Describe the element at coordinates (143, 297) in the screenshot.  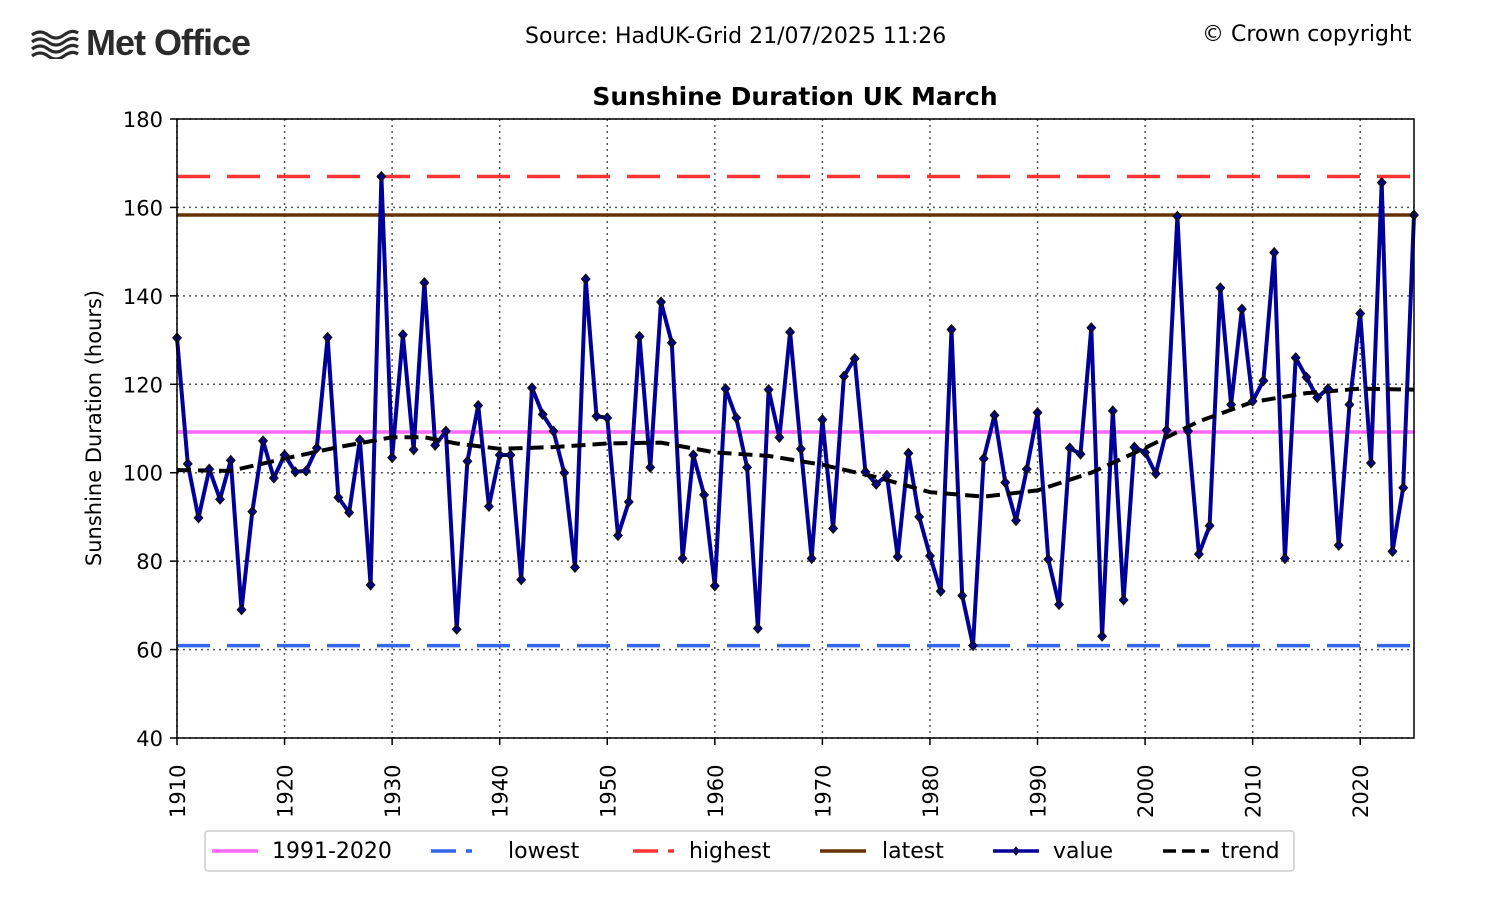
I see `y-tick-label: 140` at that location.